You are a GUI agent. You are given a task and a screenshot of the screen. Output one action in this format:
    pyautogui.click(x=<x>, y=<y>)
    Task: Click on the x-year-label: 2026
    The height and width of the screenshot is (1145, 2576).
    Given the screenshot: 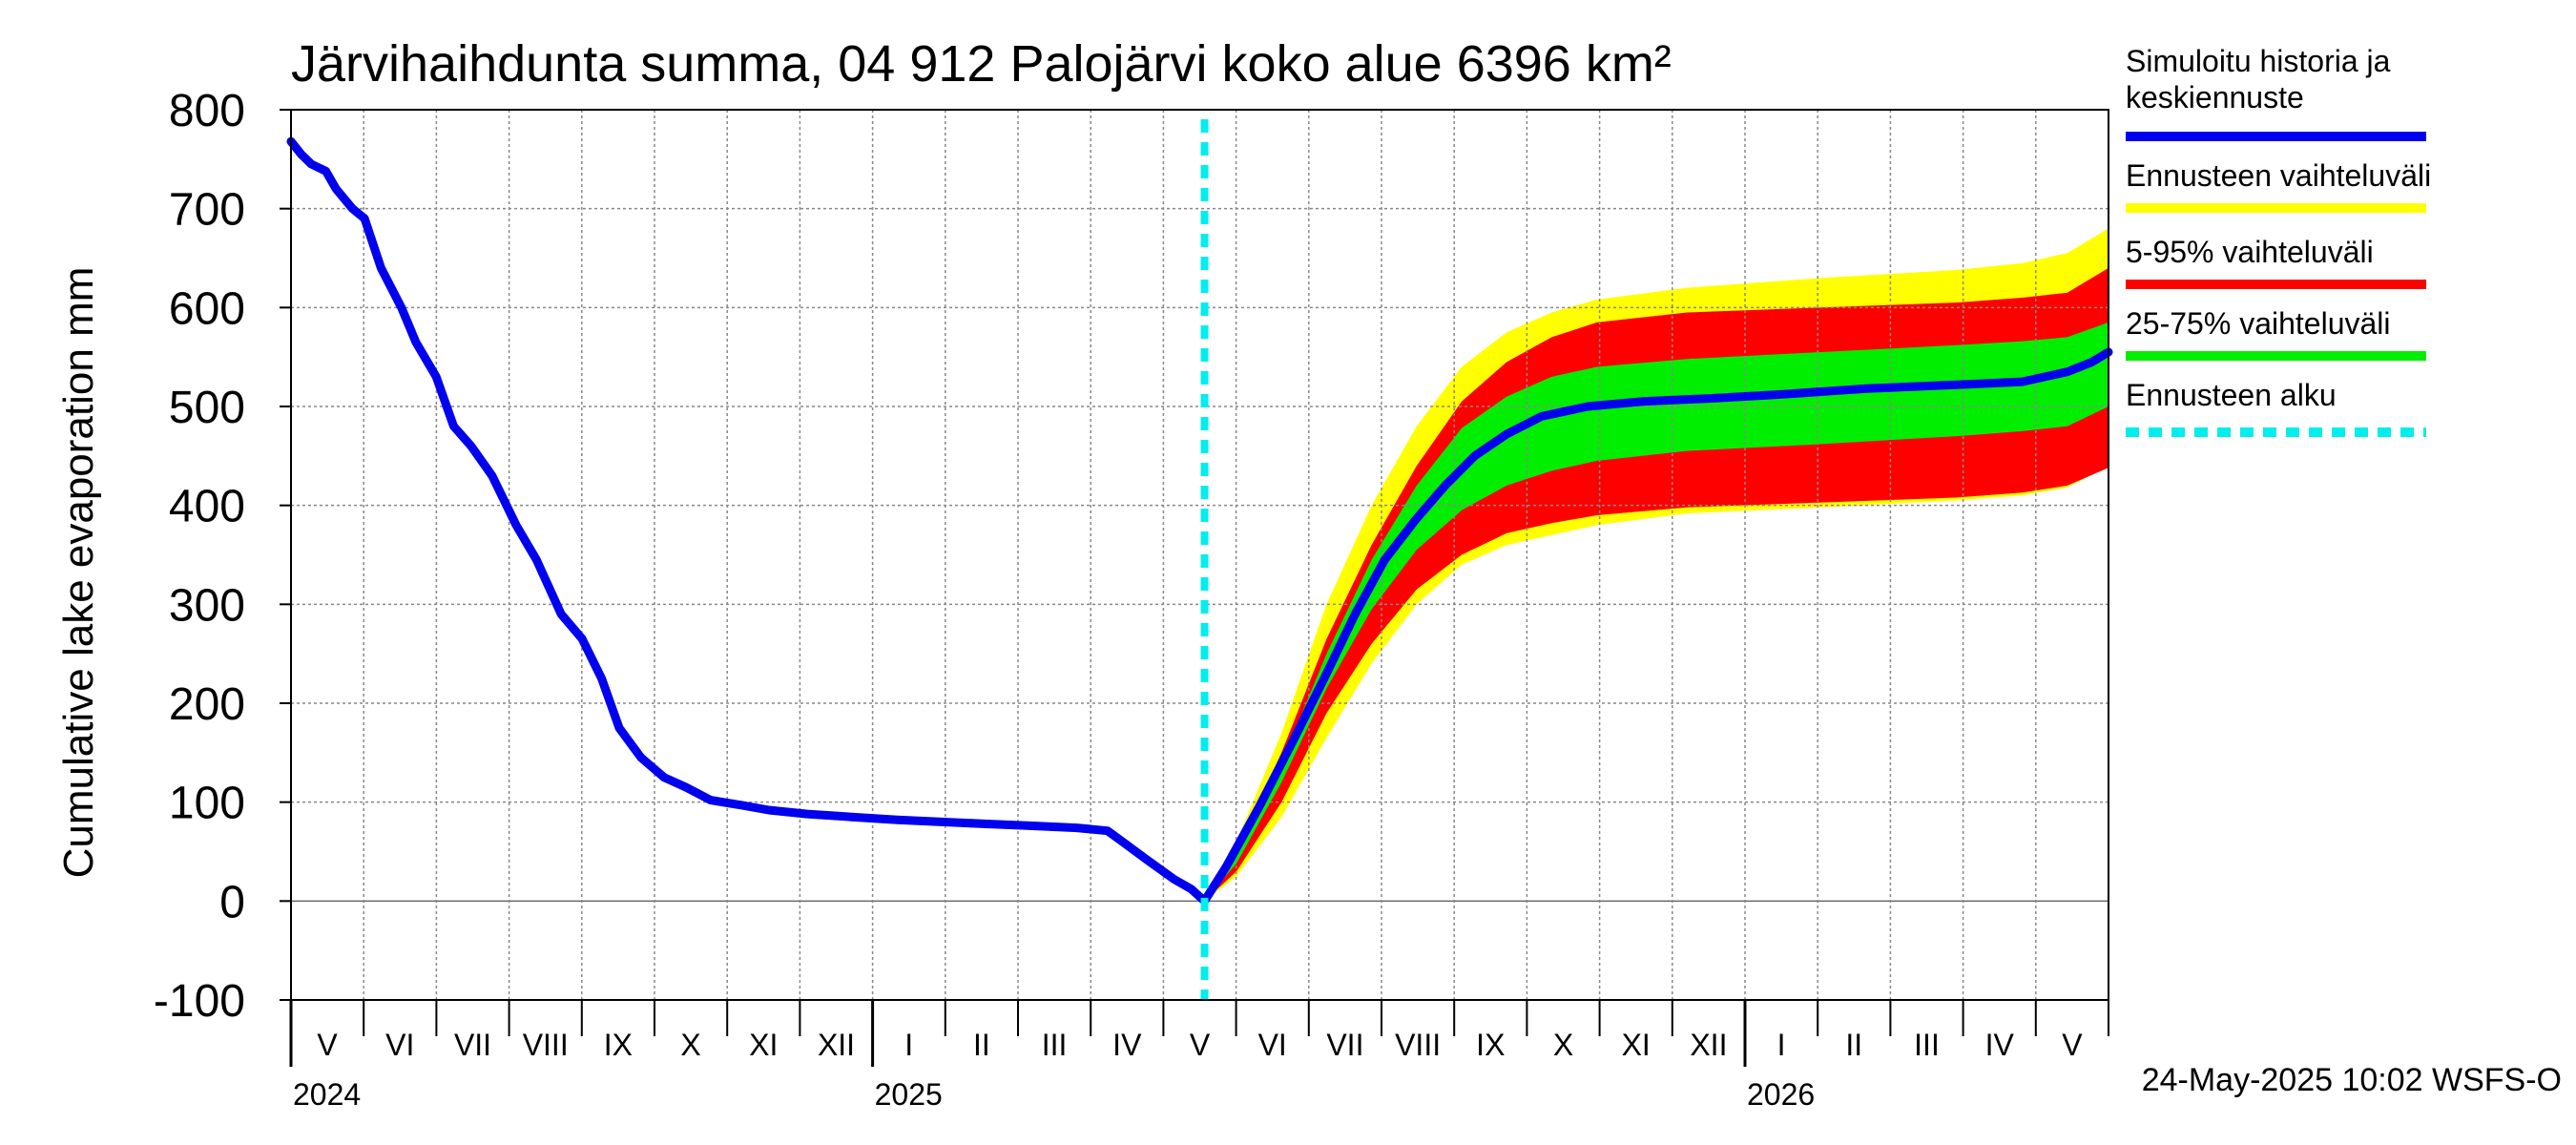 What is the action you would take?
    pyautogui.click(x=1781, y=1094)
    